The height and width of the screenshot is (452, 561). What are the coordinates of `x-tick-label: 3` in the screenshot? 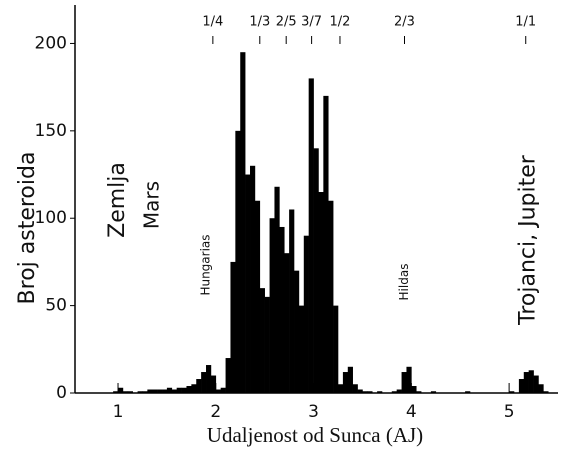 It's located at (313, 412).